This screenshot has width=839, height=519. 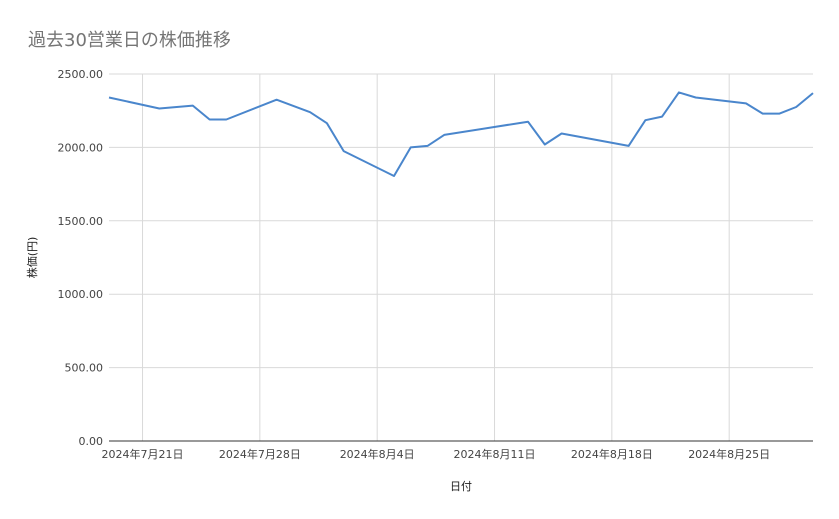 I want to click on x-axis-title: 日付, so click(x=461, y=486).